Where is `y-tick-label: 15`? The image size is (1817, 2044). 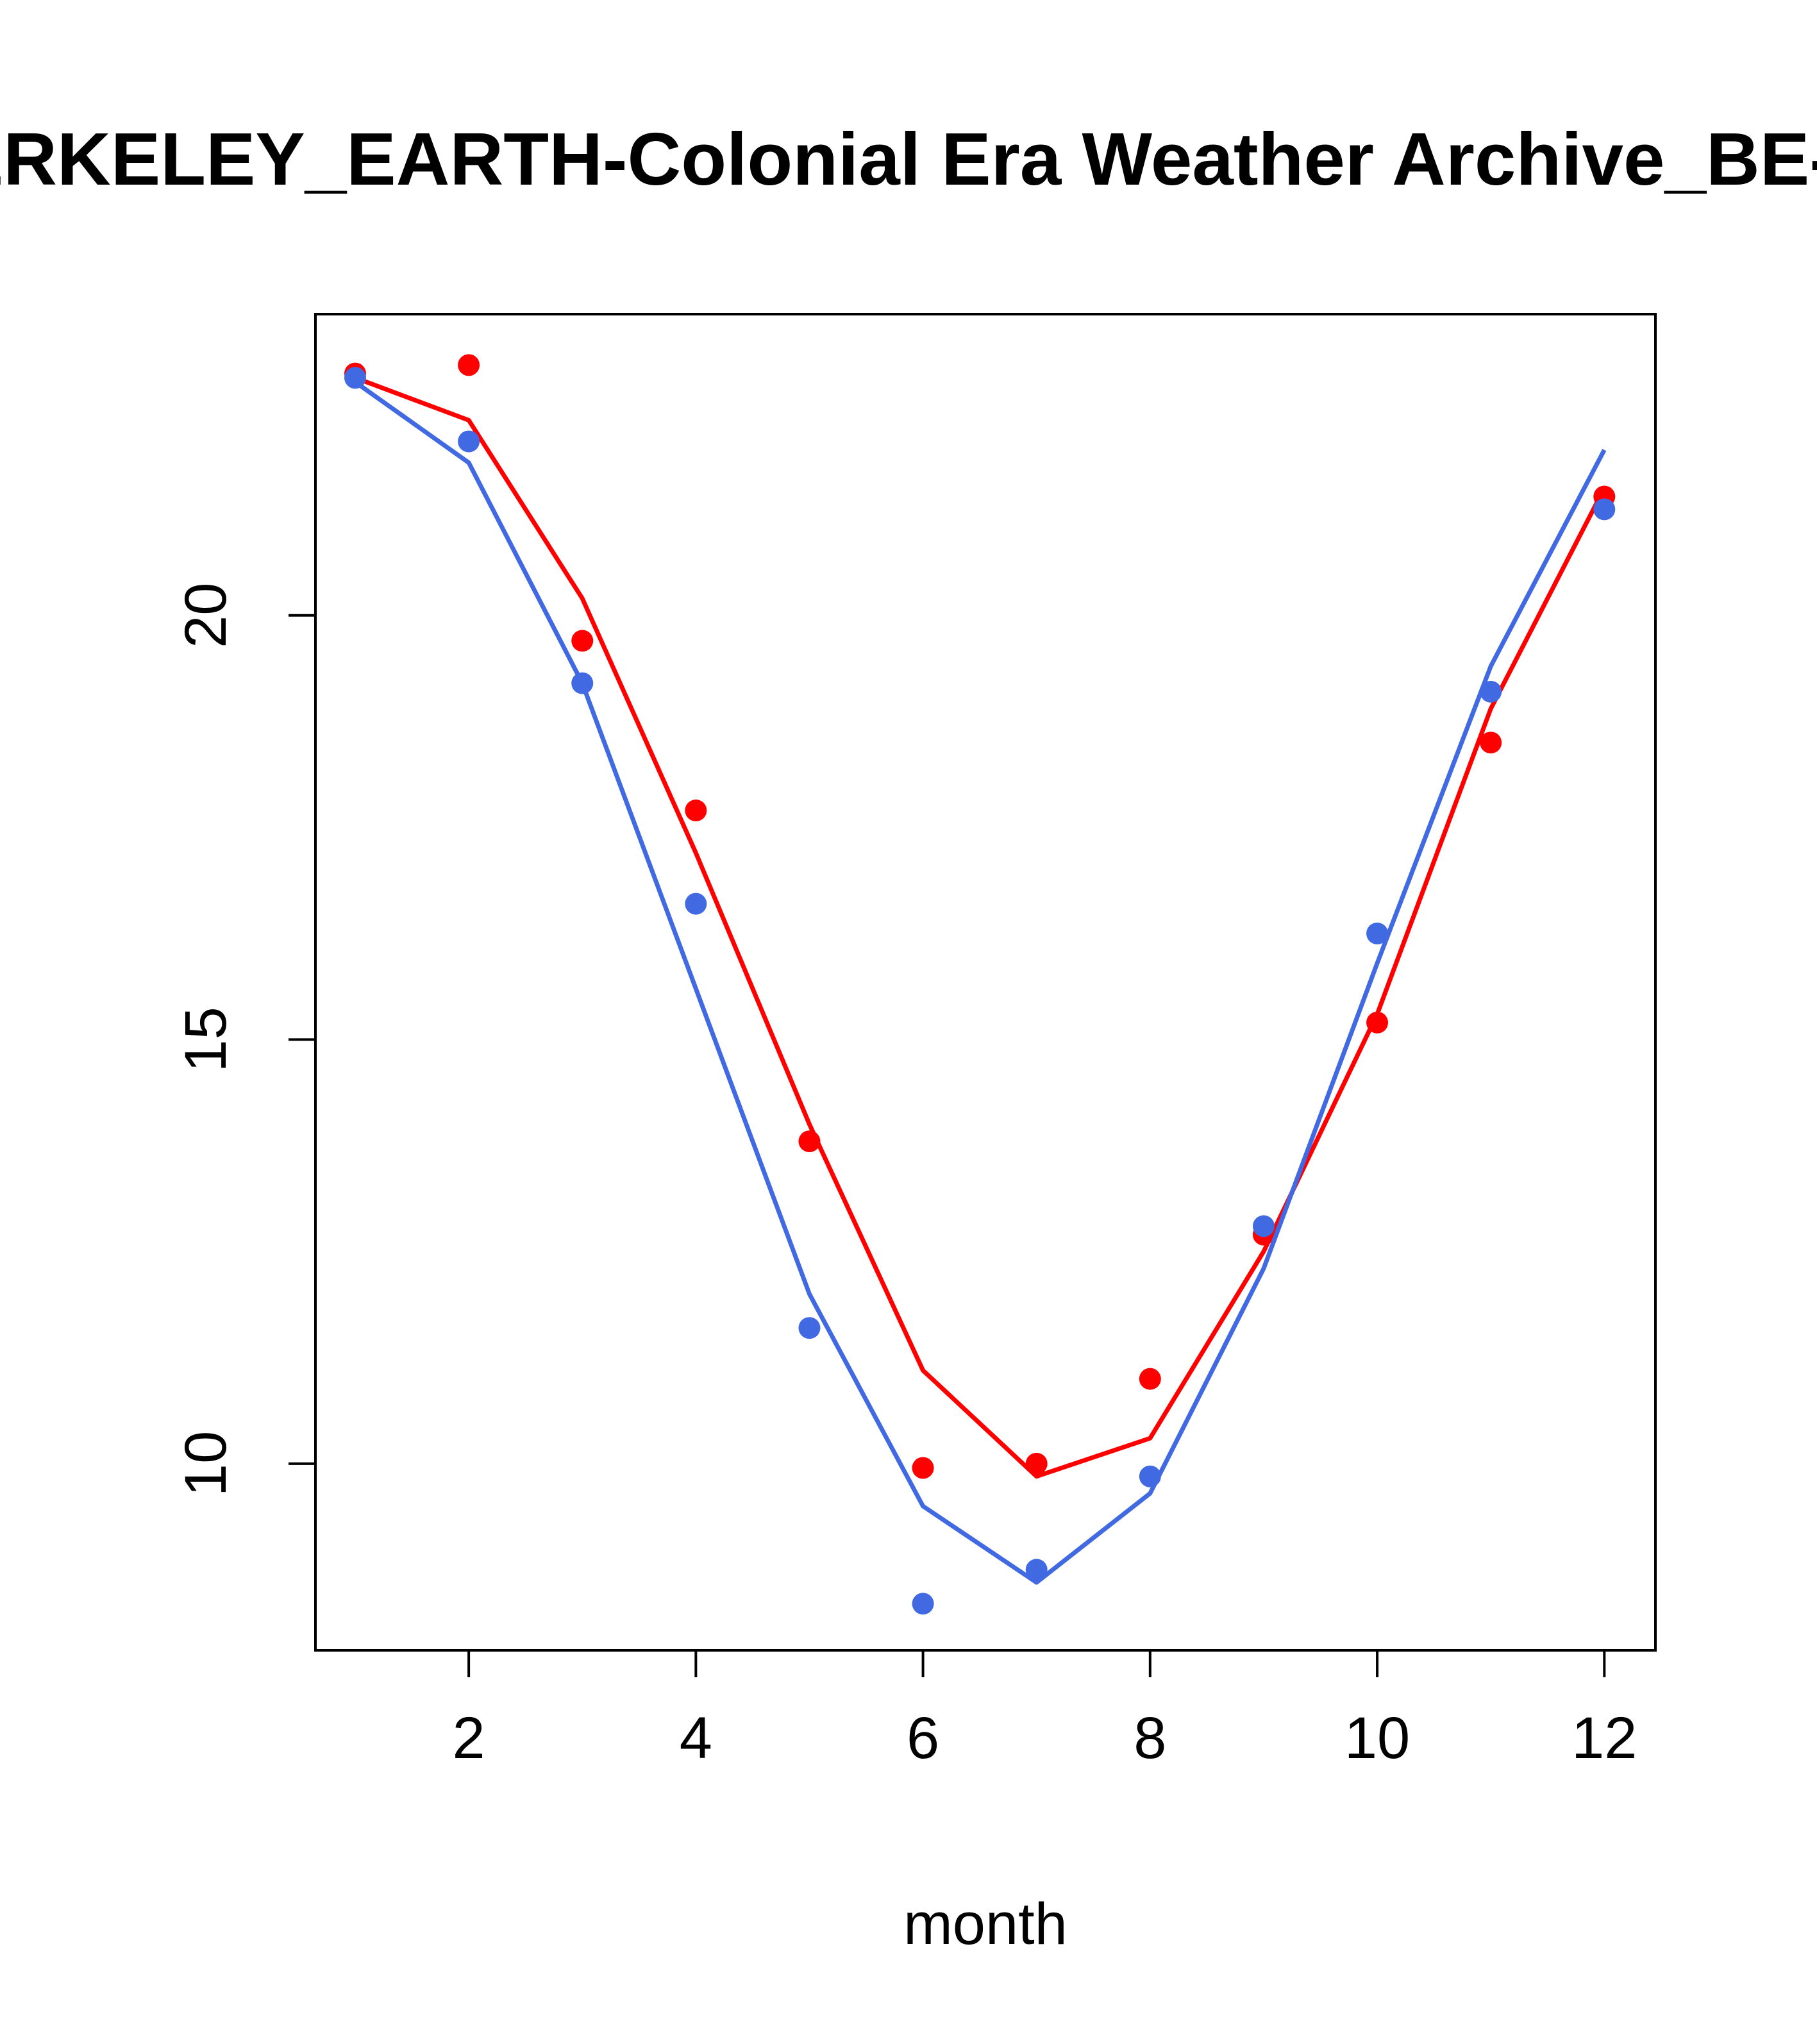
y-tick-label: 15 is located at coordinates (206, 1039).